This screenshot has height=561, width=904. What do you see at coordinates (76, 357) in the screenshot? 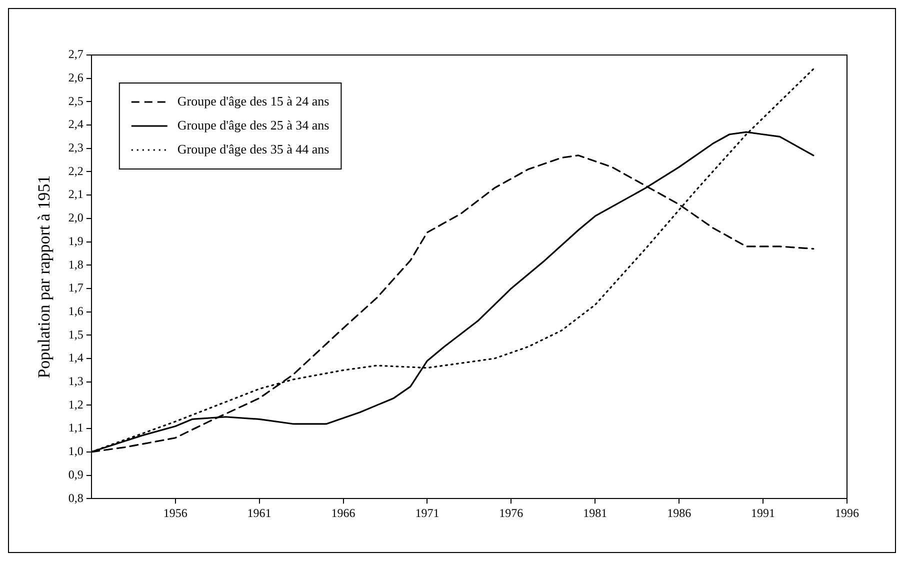
I see `y-tick-label: 1,4` at bounding box center [76, 357].